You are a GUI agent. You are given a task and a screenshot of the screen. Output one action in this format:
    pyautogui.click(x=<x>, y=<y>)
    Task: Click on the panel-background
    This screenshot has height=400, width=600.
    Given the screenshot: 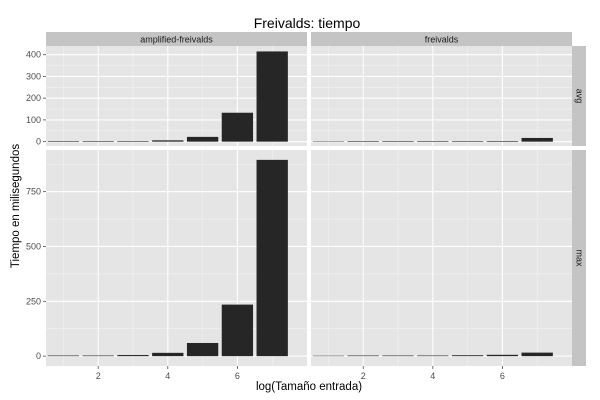 What is the action you would take?
    pyautogui.click(x=441, y=96)
    